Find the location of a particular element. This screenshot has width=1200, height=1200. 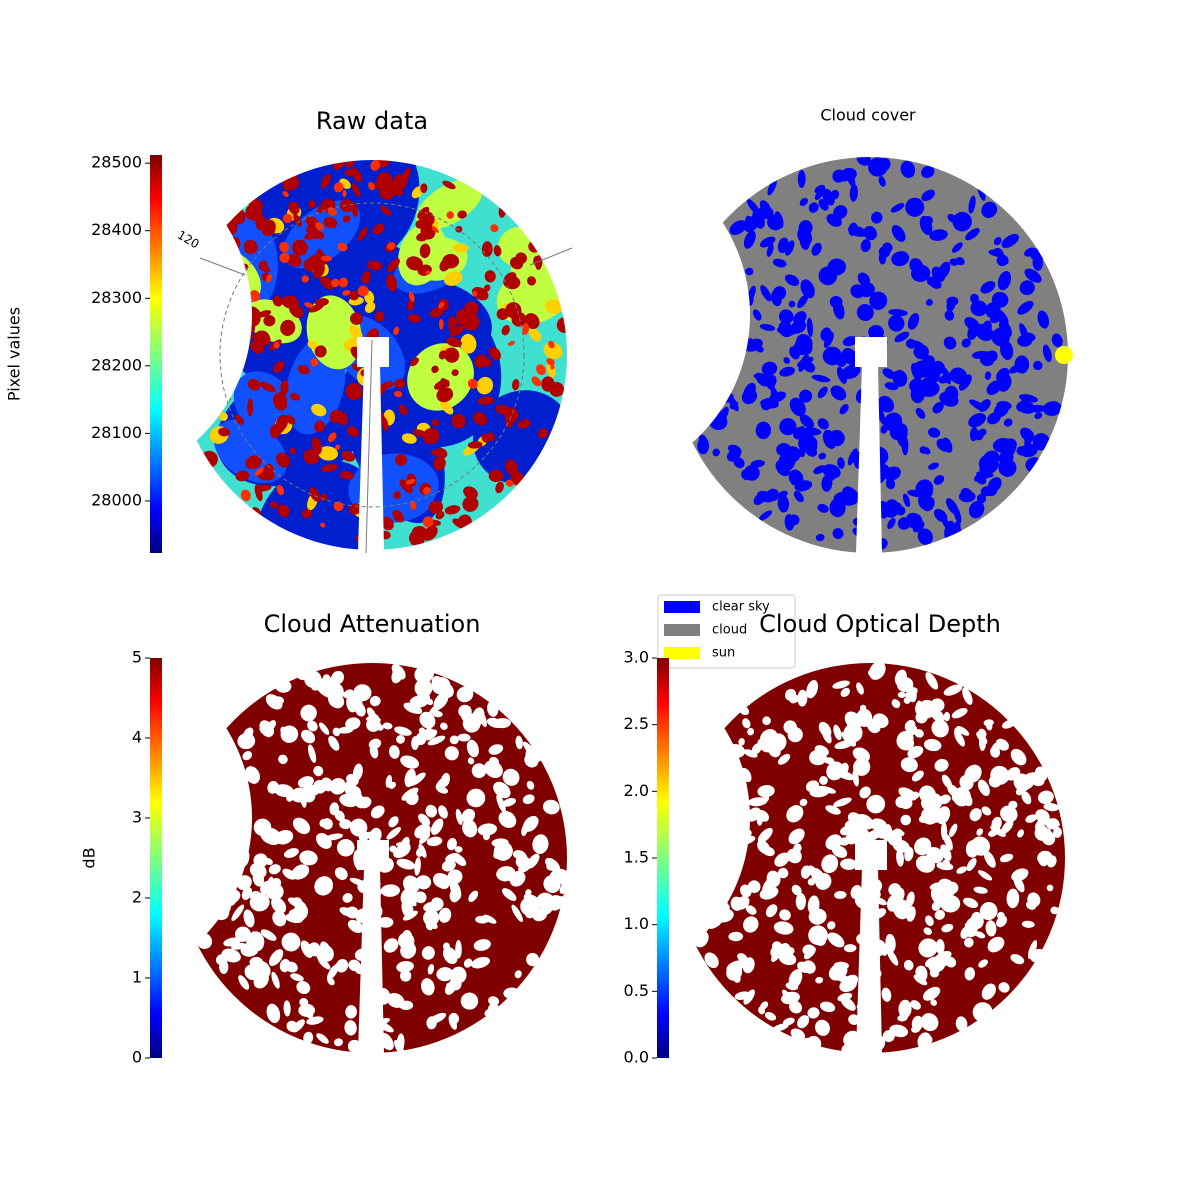

panel-title: Cloud cover is located at coordinates (868, 115).